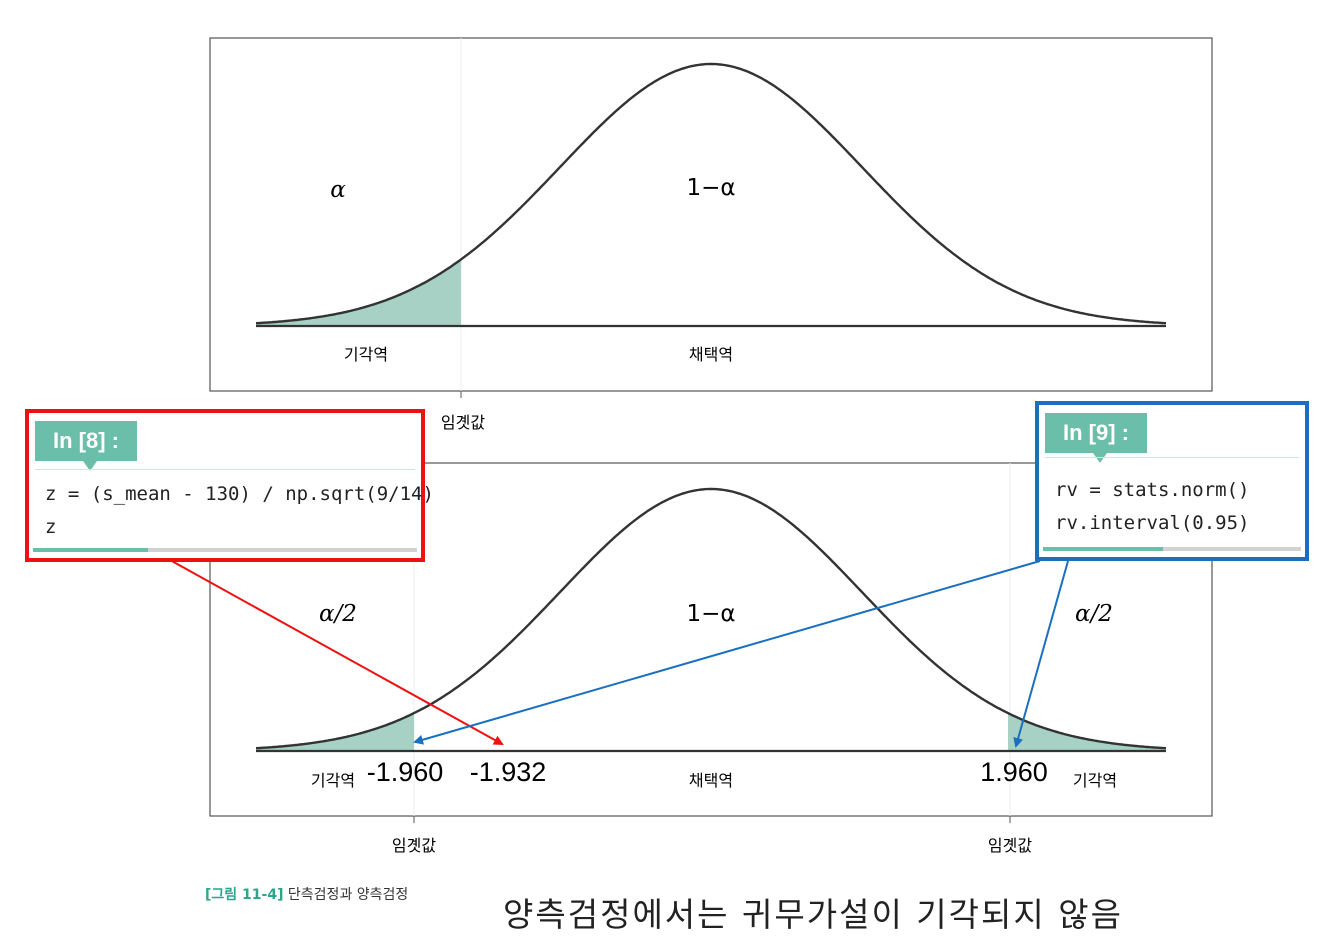 The width and height of the screenshot is (1322, 936). I want to click on arrow-interval-to-left-critical, so click(727, 652).